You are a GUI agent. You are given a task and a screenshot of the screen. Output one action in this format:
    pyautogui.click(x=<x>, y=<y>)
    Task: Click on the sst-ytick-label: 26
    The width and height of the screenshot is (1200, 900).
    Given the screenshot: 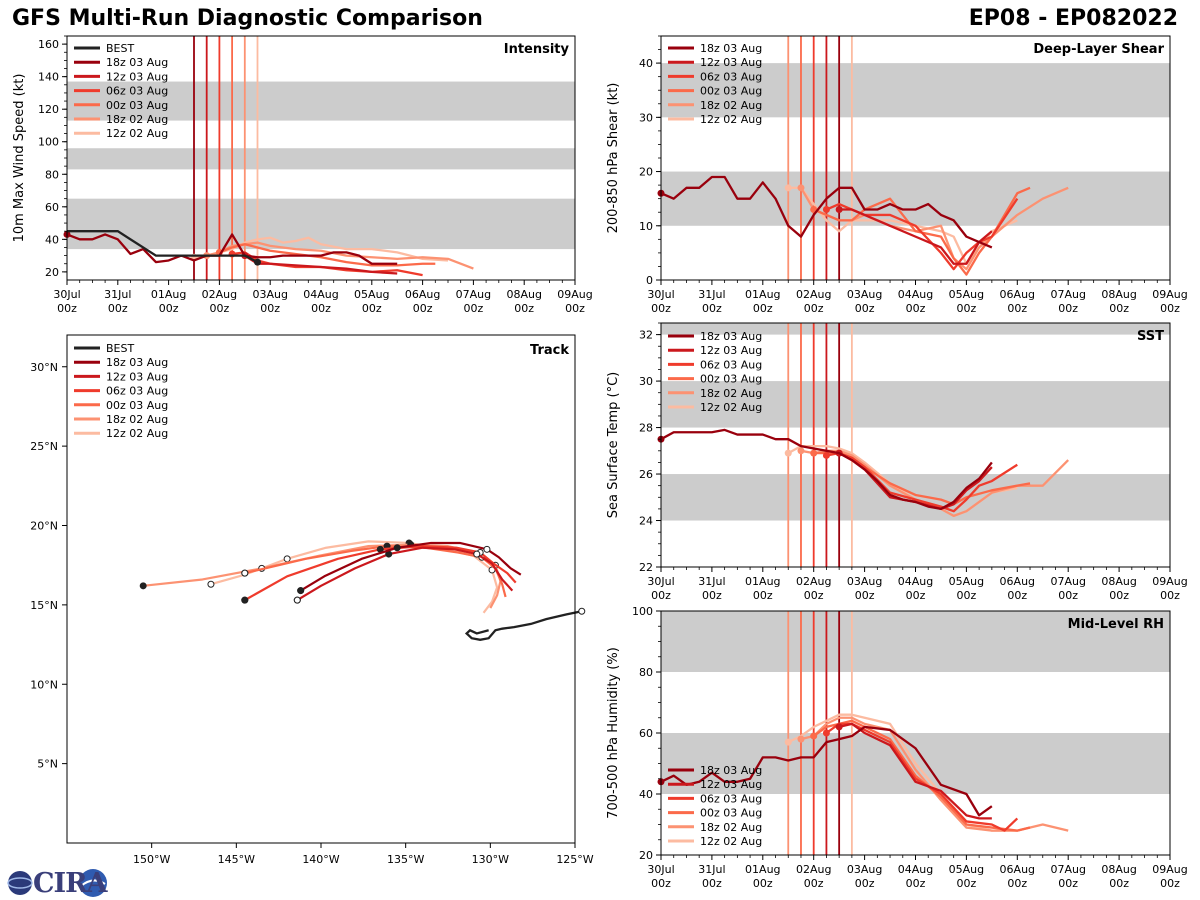 What is the action you would take?
    pyautogui.click(x=646, y=474)
    